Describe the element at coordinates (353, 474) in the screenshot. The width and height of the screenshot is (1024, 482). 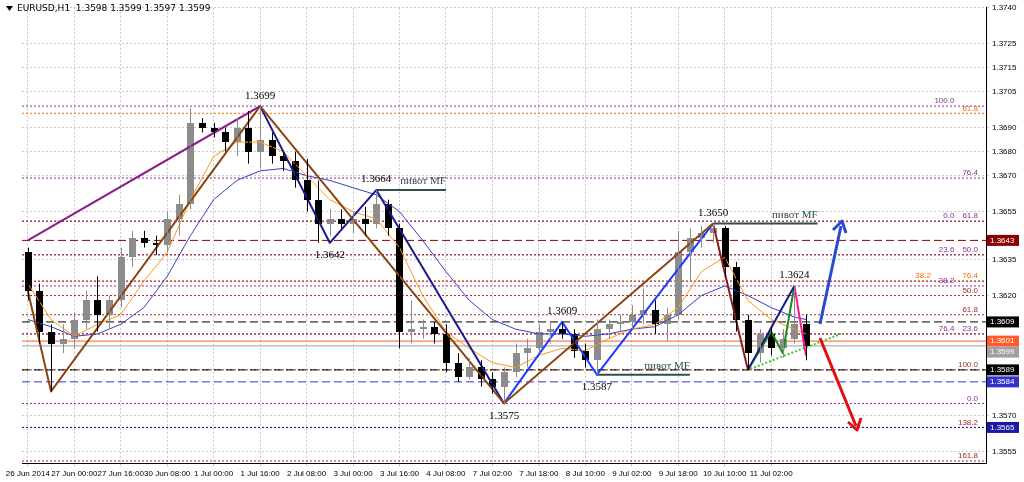
I see `x-tick-label: 3 Jul 00:00` at that location.